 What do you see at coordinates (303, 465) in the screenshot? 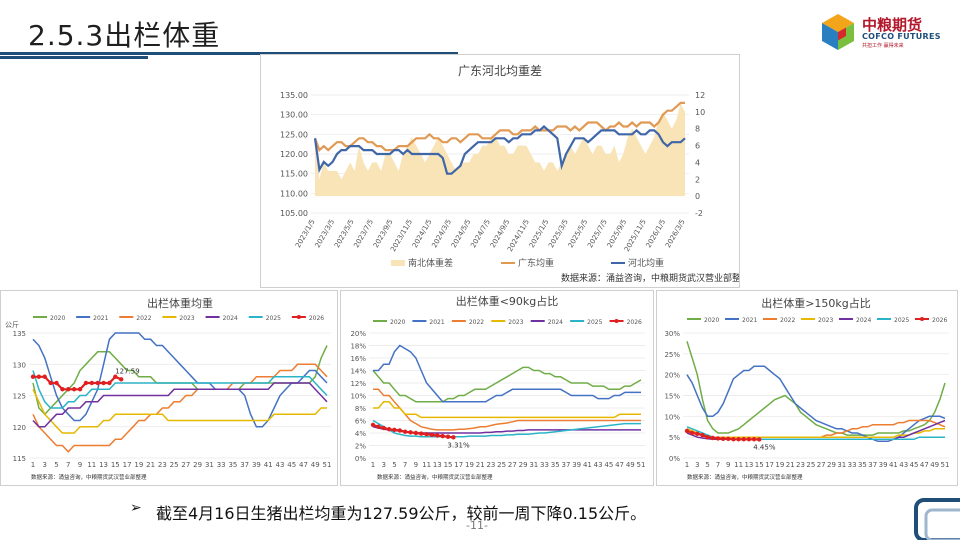
I see `x-tick-label: 47` at bounding box center [303, 465].